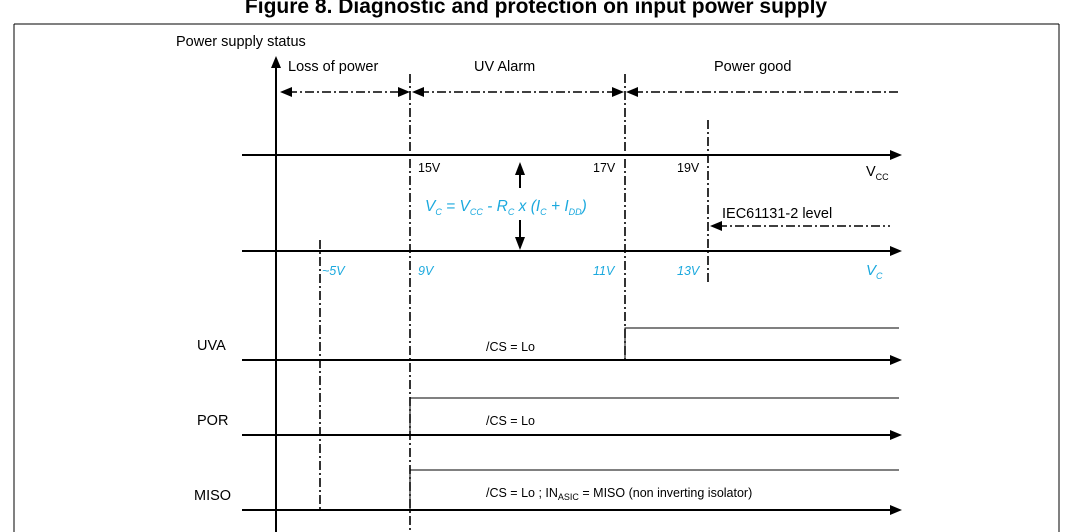  Describe the element at coordinates (762, 92) in the screenshot. I see `region-span-power-good` at that location.